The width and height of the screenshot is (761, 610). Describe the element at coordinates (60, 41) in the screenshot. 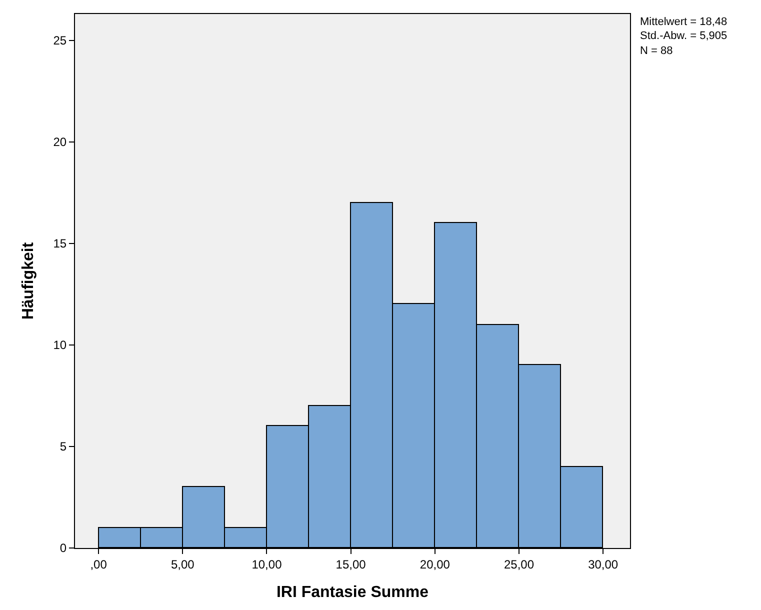

I see `y-tick-label: 25` at that location.